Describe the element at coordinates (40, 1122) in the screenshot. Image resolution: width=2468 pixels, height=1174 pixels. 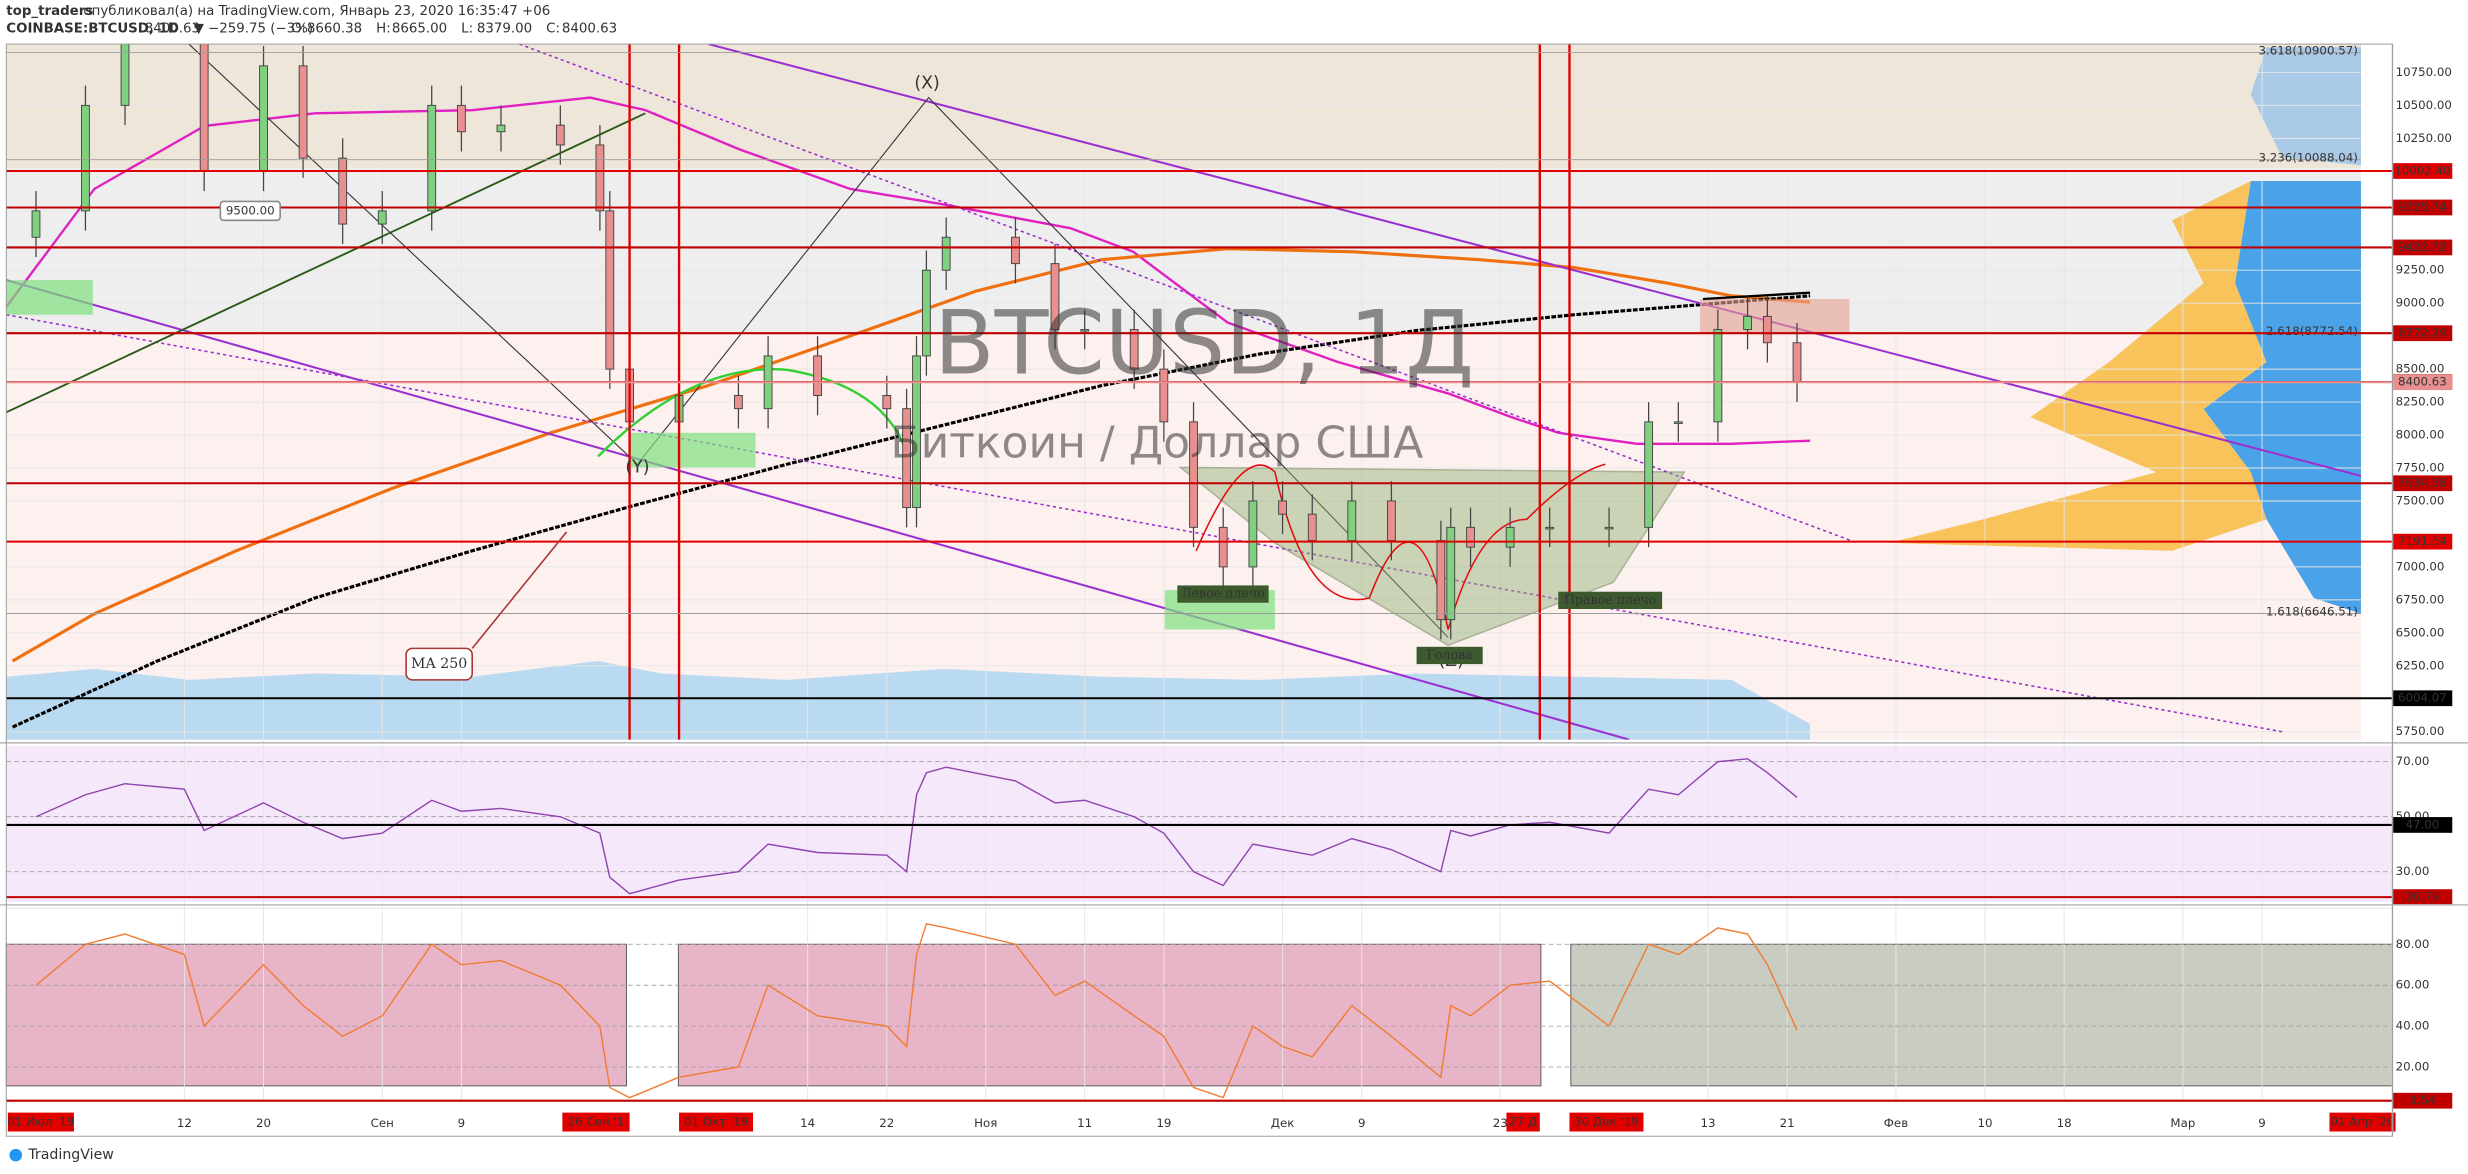
I see `range-label: 01 Июл '19` at that location.